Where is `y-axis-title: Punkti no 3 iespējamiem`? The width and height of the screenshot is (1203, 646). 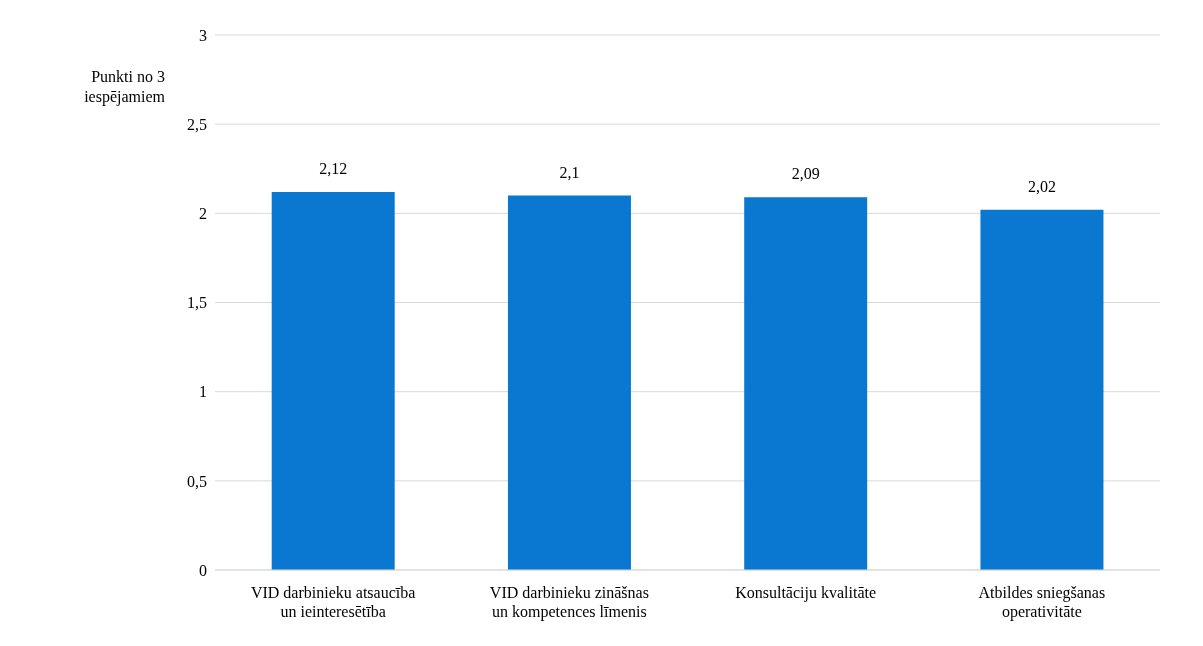 y-axis-title: Punkti no 3 iespējamiem is located at coordinates (125, 87).